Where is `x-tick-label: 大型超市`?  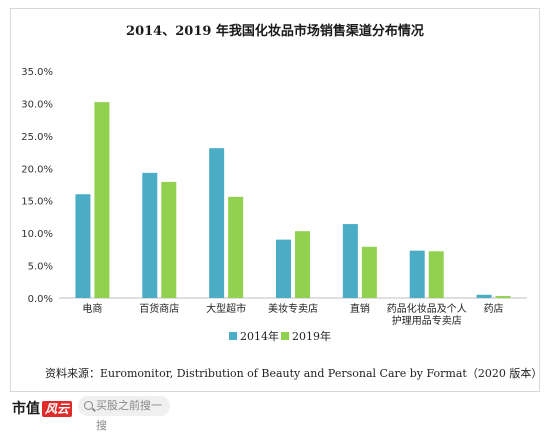 x-tick-label: 大型超市 is located at coordinates (226, 308).